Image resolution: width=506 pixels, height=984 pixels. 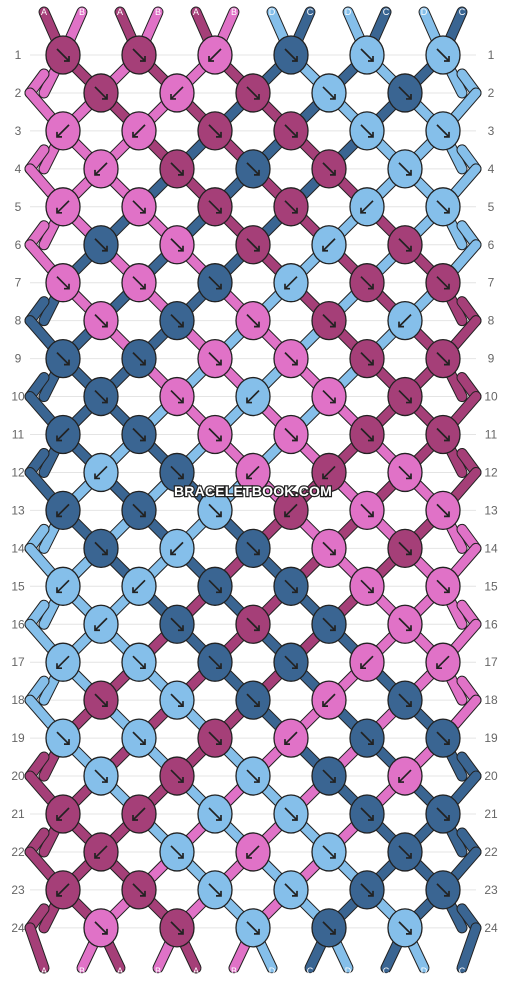 What do you see at coordinates (18, 283) in the screenshot?
I see `row-number-left: 7` at bounding box center [18, 283].